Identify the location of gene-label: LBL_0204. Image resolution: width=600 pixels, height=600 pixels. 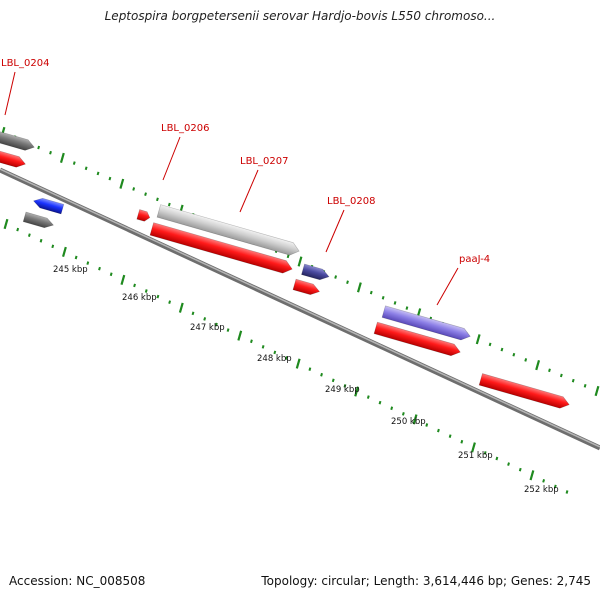
(25, 63).